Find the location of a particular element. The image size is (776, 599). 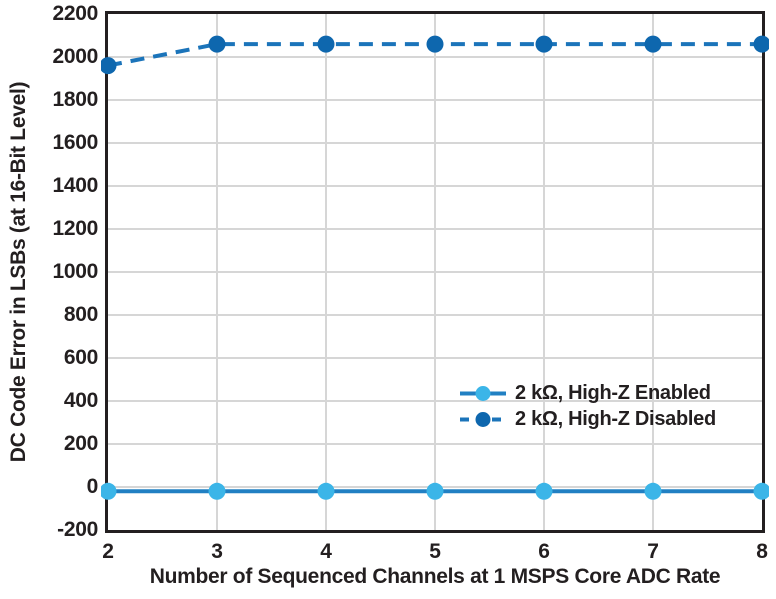

y-tick-label: 1000 is located at coordinates (75, 271).